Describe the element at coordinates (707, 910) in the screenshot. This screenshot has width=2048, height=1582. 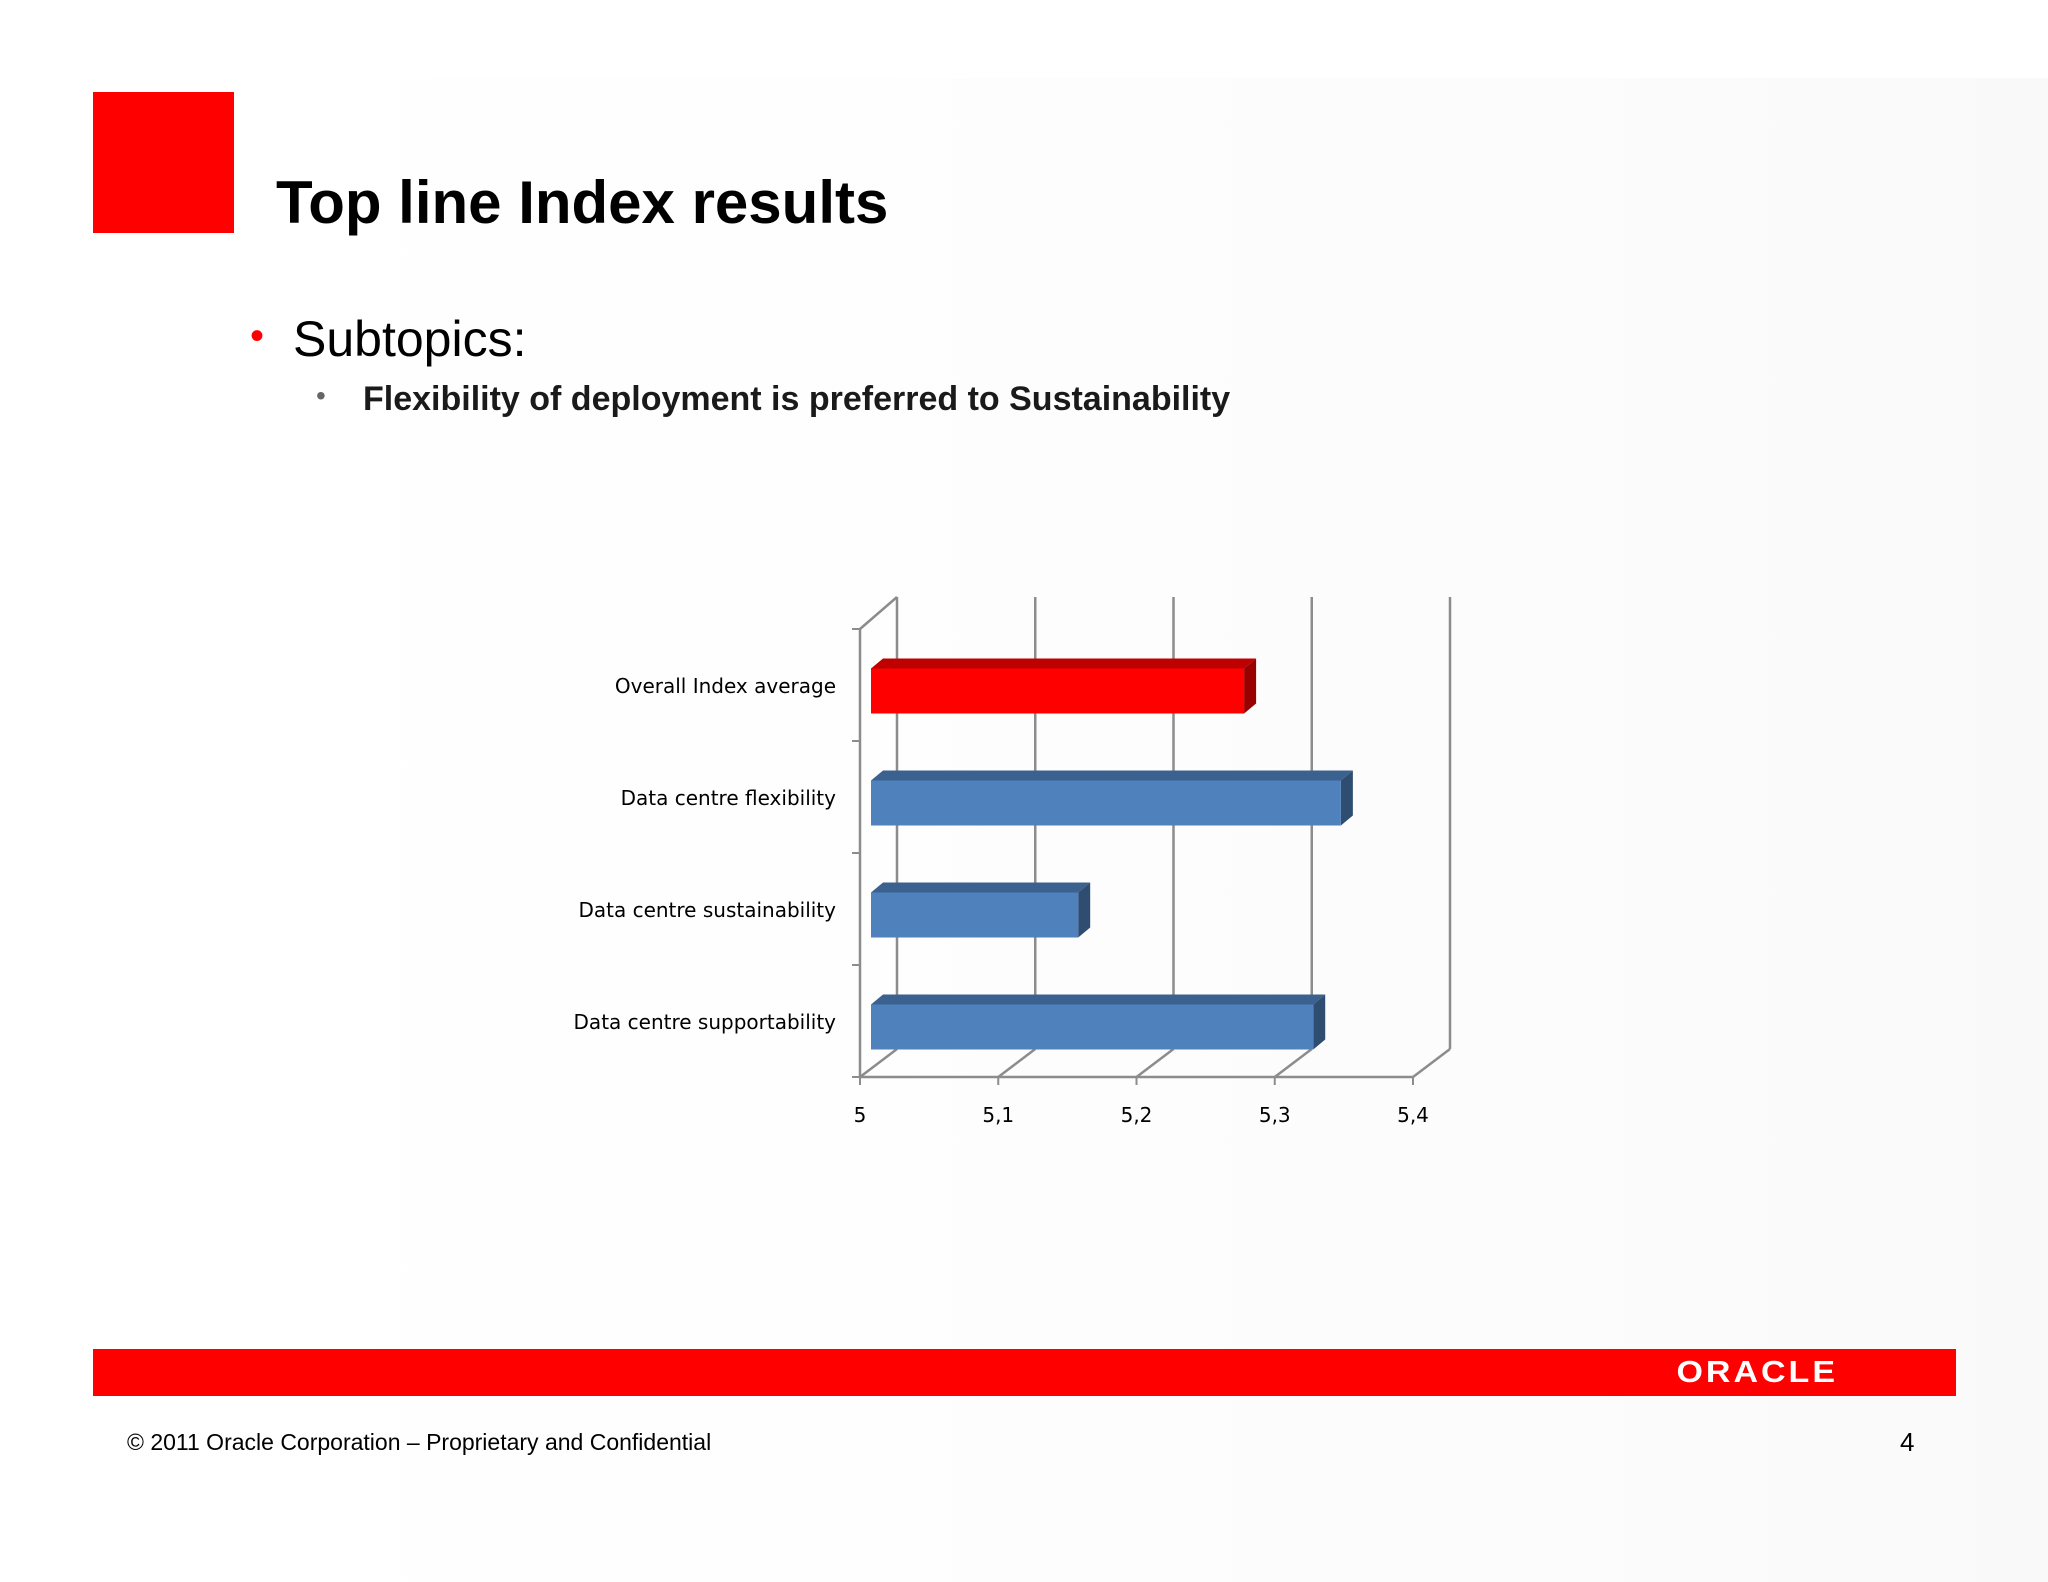
I see `category-label: Data centre sustainability` at that location.